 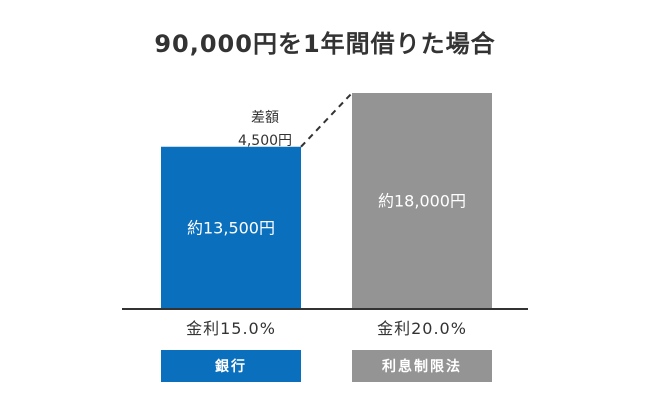 I want to click on category-label-bank: 銀行, so click(x=231, y=366).